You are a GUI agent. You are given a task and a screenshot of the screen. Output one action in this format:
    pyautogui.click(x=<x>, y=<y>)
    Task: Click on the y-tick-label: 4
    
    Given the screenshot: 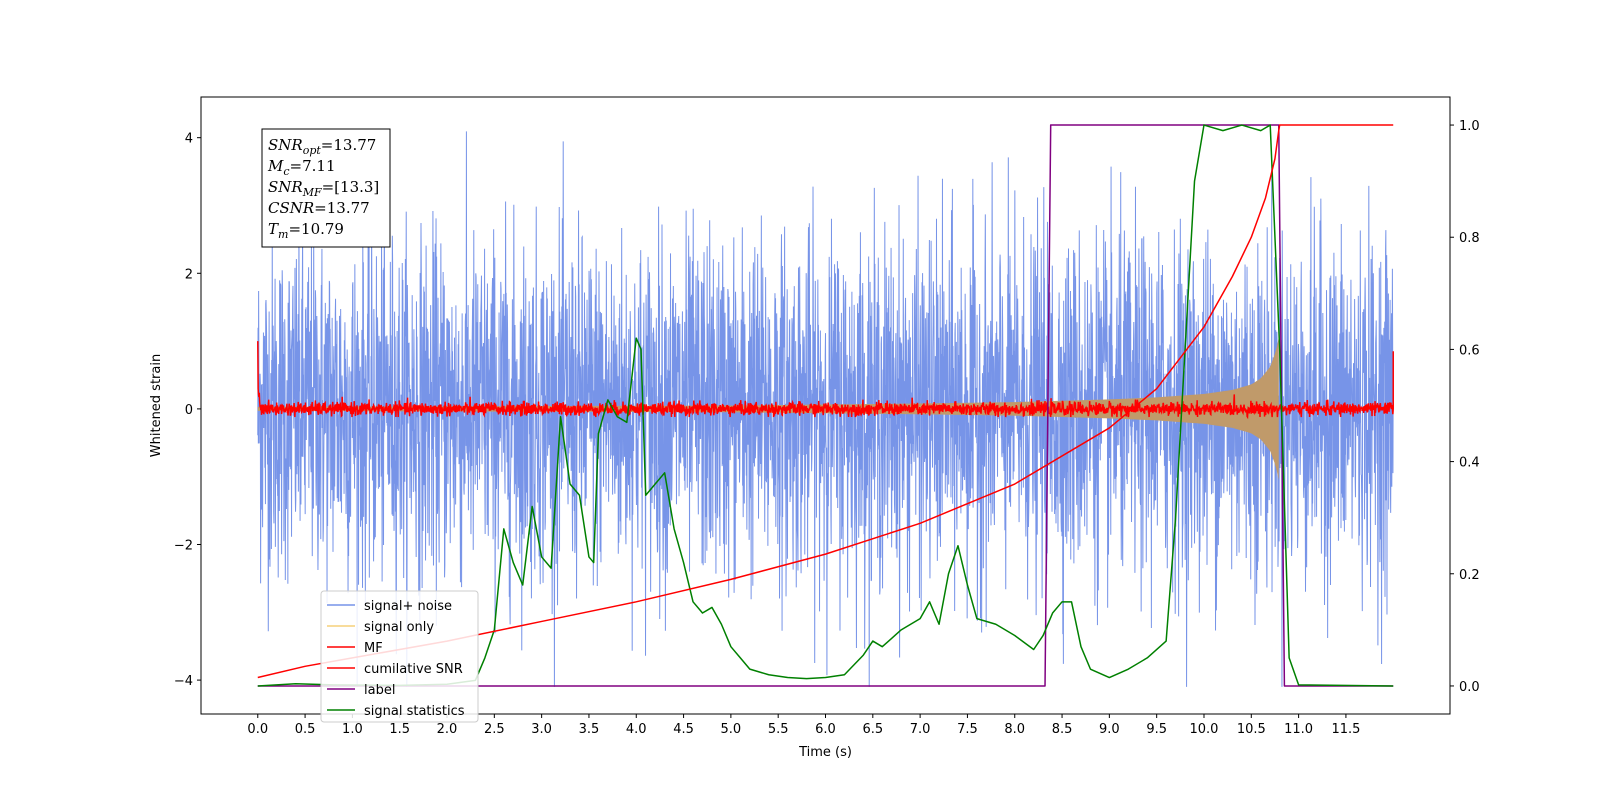 What is the action you would take?
    pyautogui.click(x=189, y=139)
    